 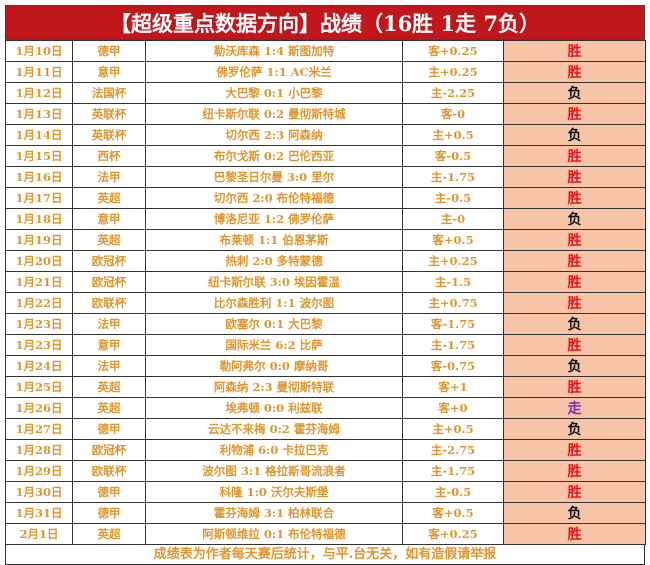 I want to click on match-cell: 利物浦 6:0 卡拉巴克, so click(x=274, y=450).